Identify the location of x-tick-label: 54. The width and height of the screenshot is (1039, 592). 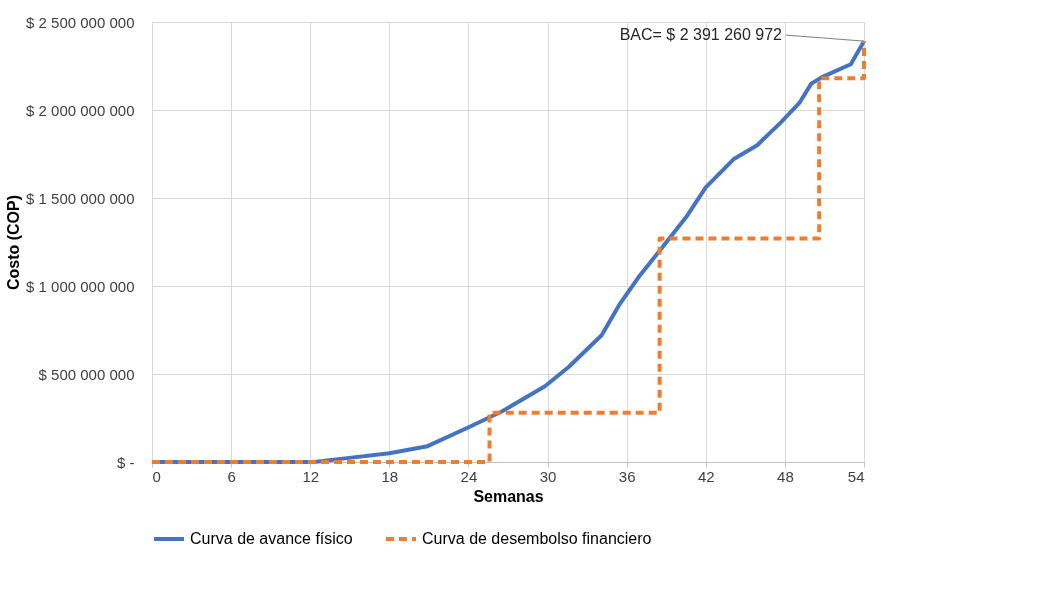
(856, 476).